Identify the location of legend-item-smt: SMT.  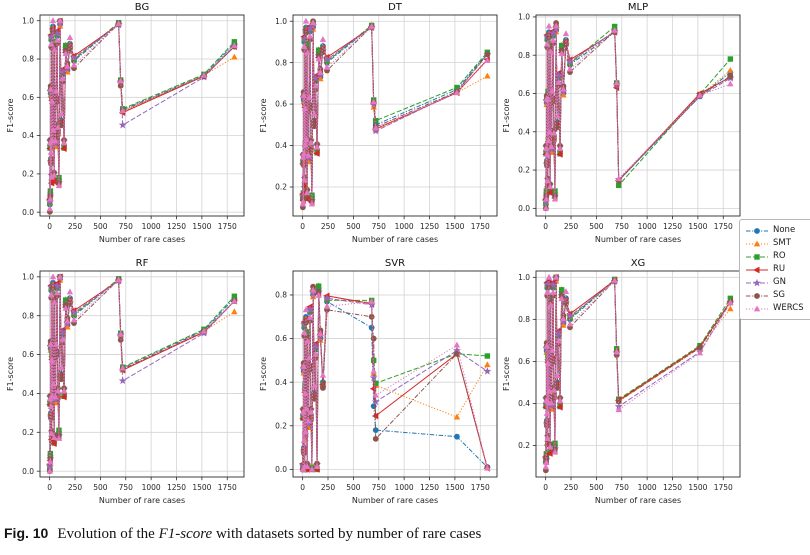
(777, 243).